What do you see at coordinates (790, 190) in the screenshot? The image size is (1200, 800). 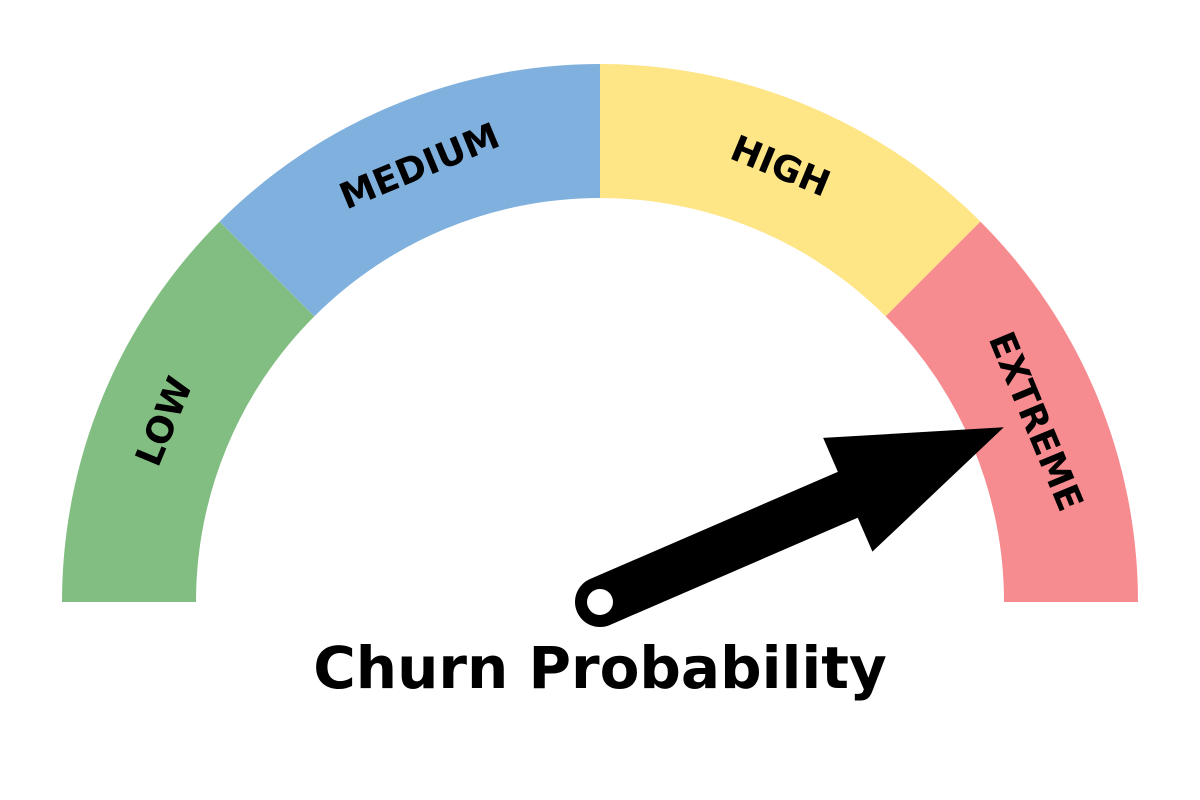 I see `segment-high` at bounding box center [790, 190].